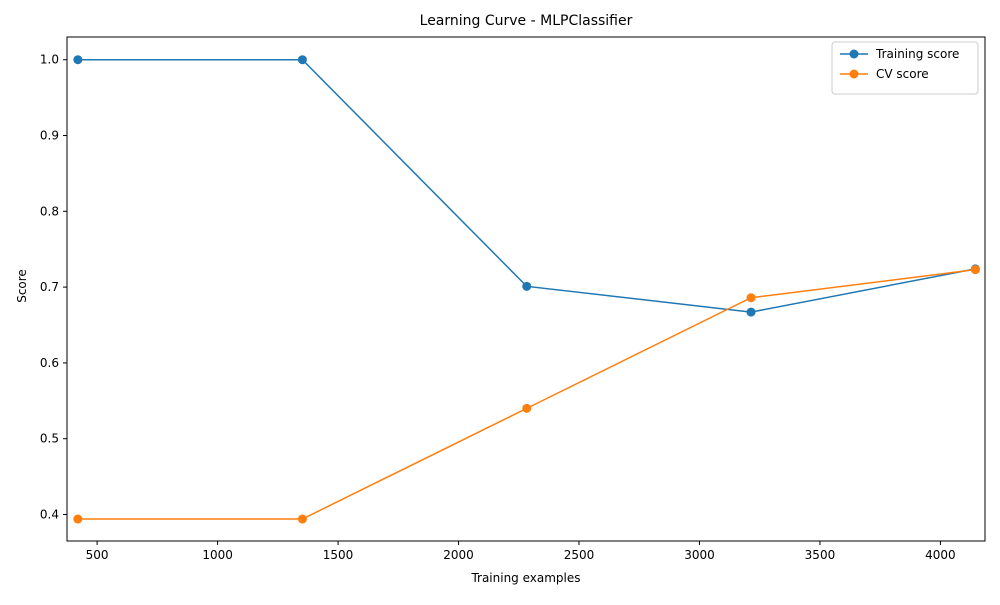 This screenshot has width=1000, height=605. I want to click on y-tick-label: 0.7, so click(49, 287).